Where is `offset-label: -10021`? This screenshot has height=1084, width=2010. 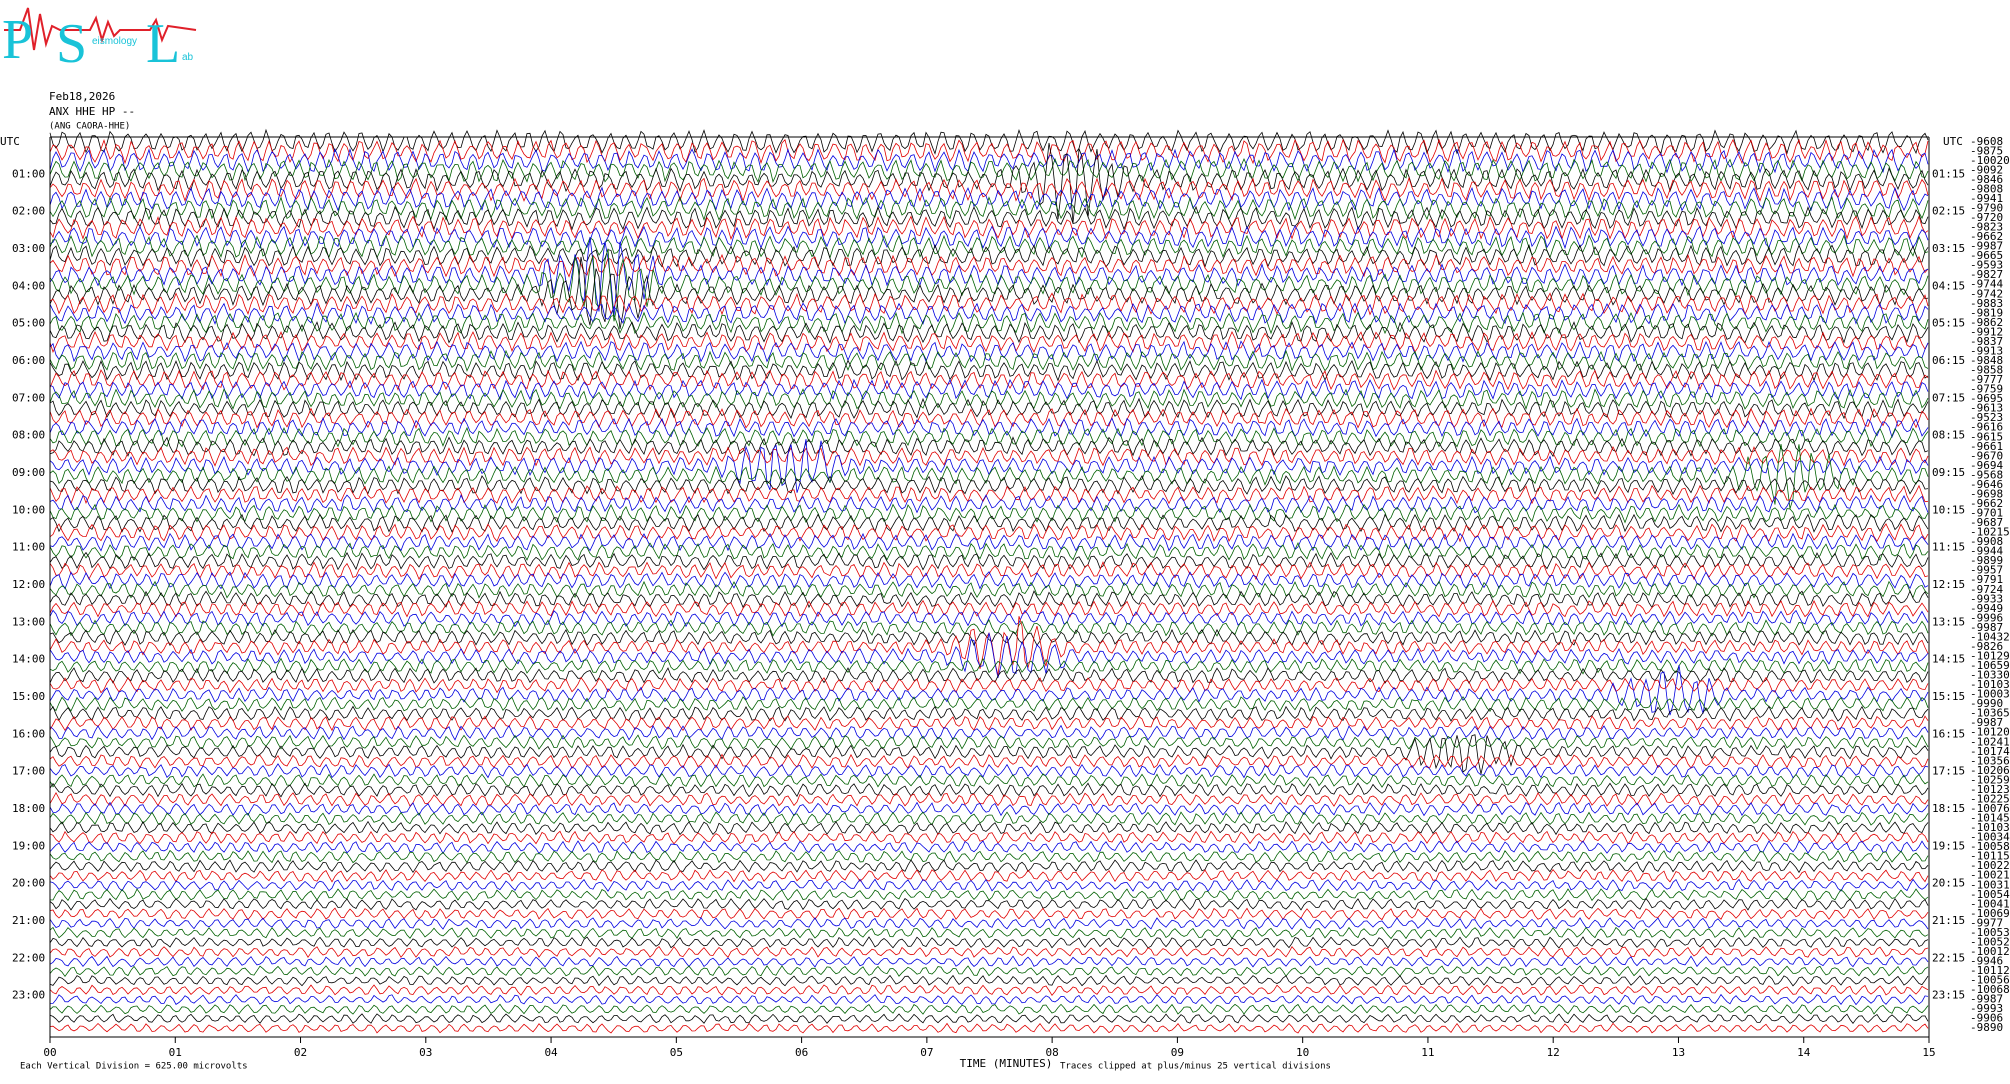
offset-label: -10021 is located at coordinates (1990, 875).